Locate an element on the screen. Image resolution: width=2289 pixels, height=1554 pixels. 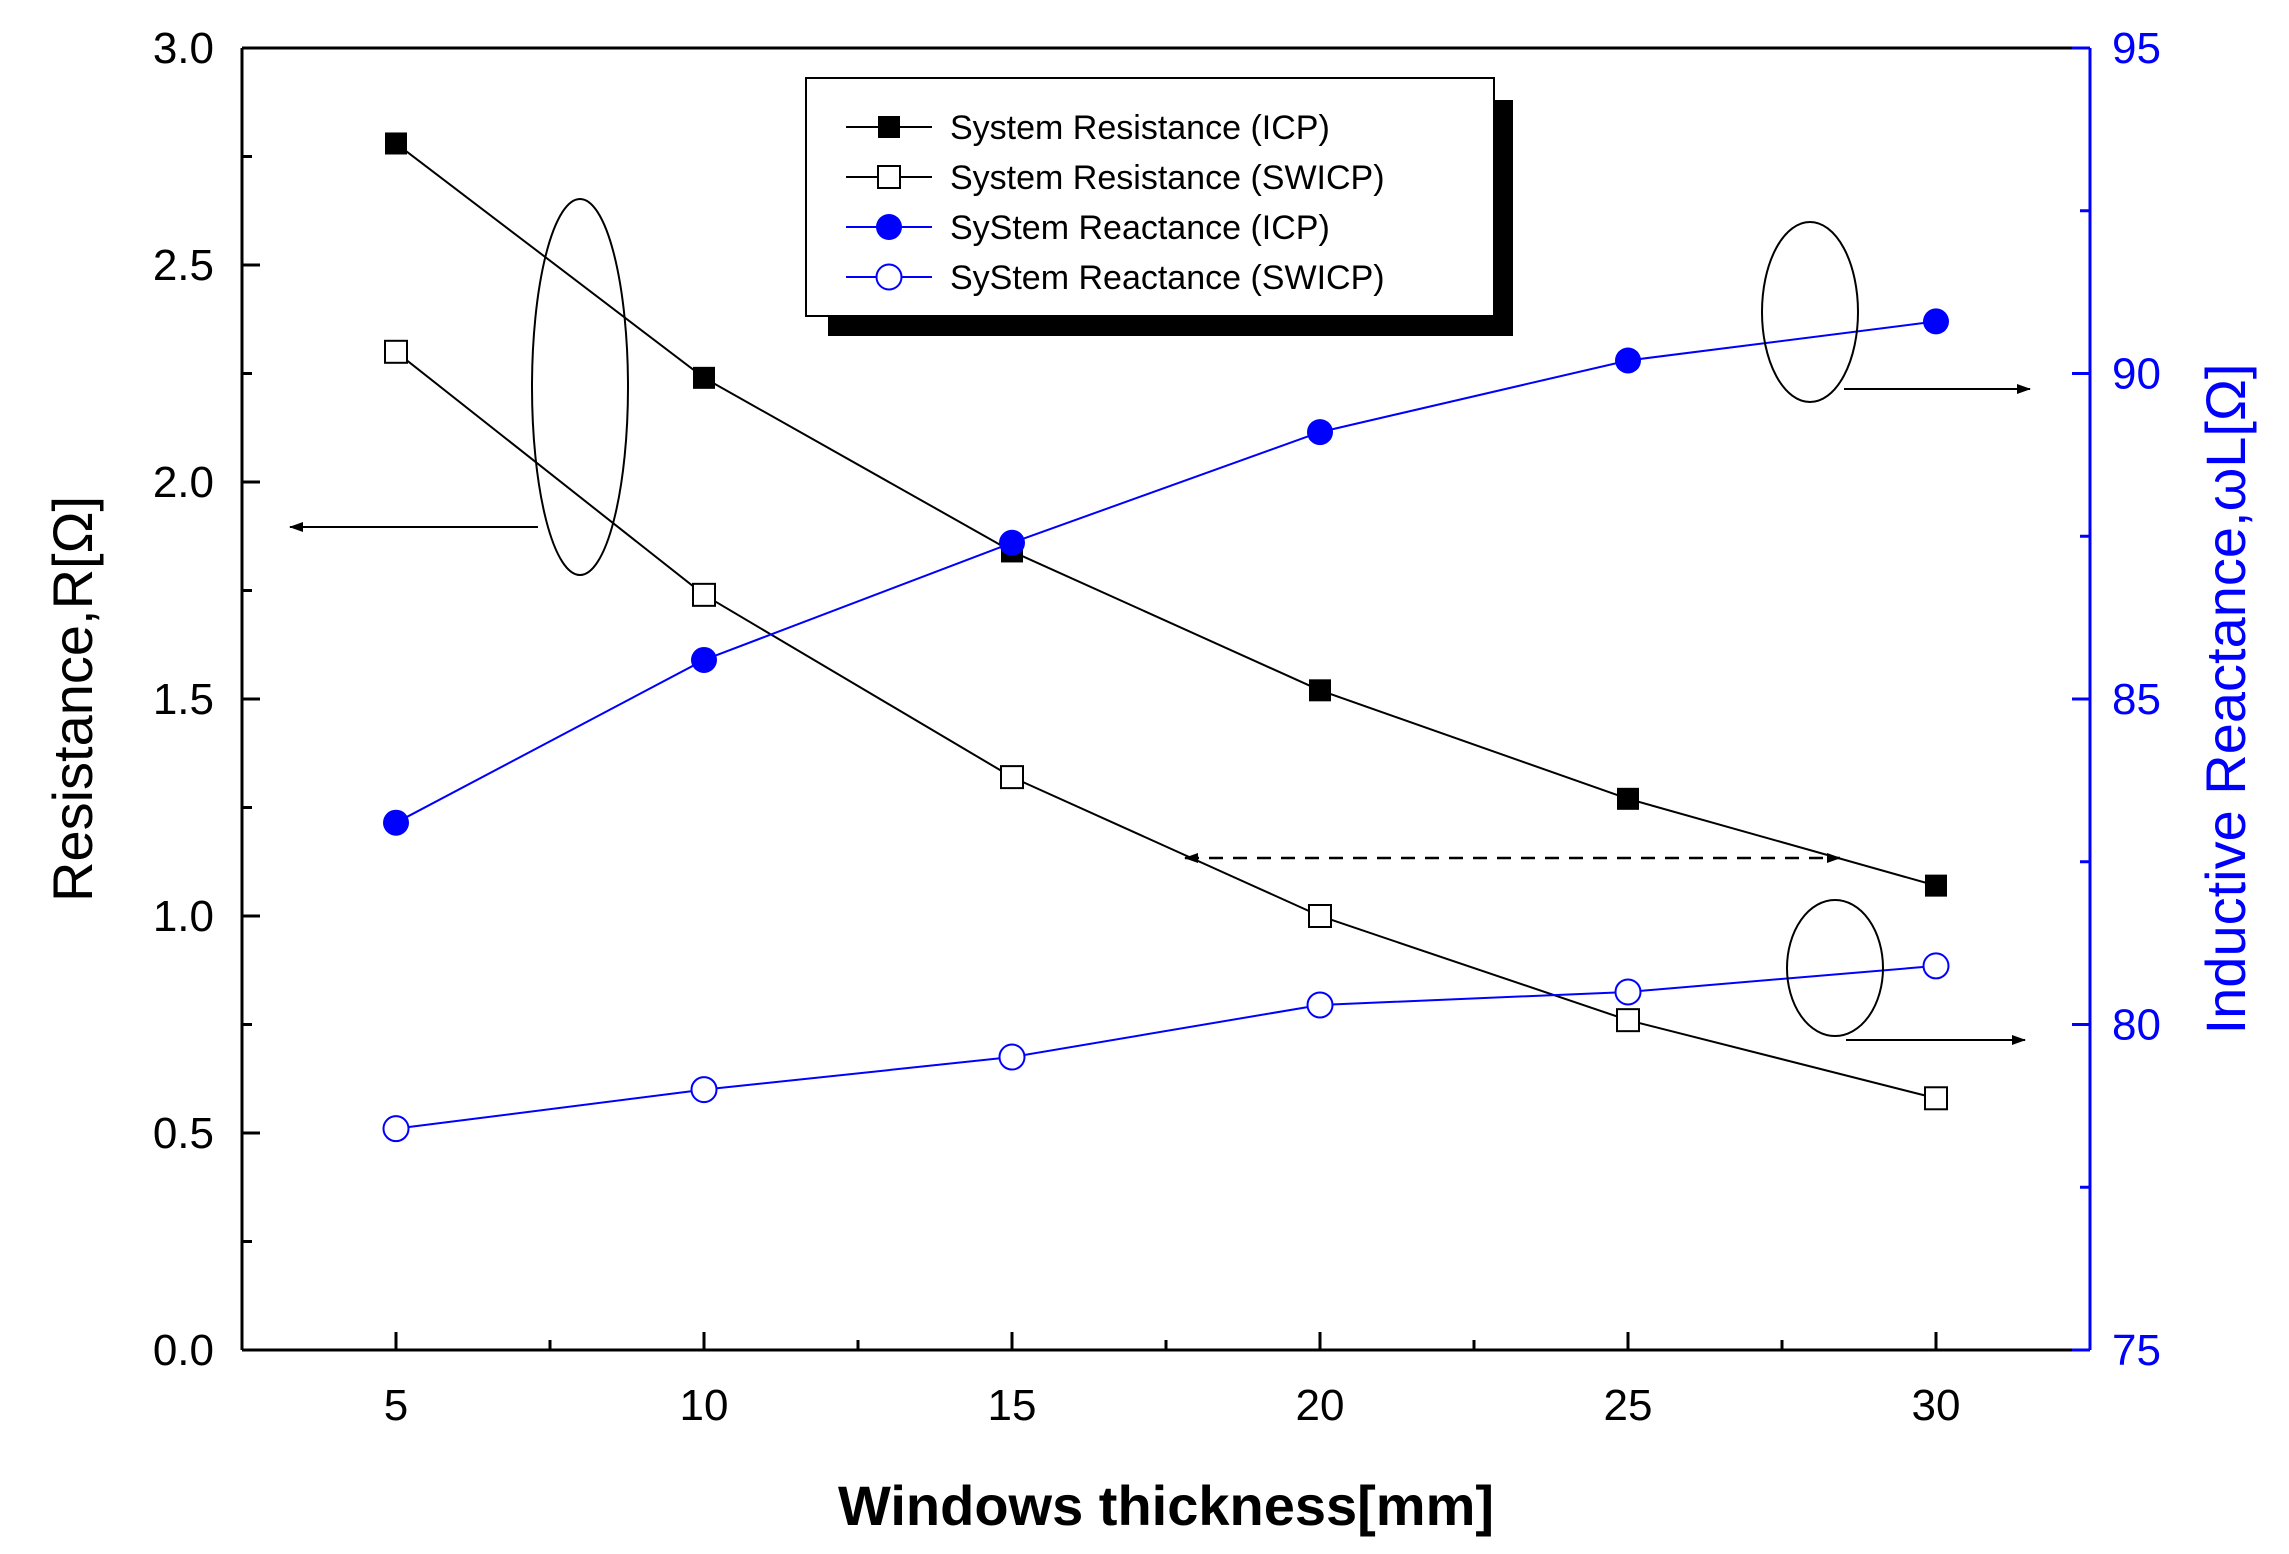
series-system-reactance-swicp is located at coordinates (1166, 1047).